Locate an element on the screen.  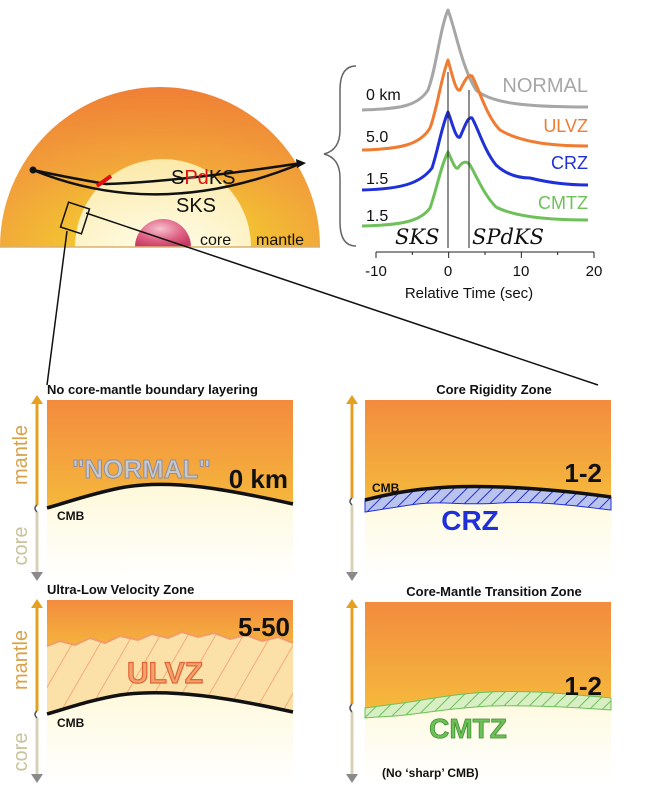
zoom-line-left is located at coordinates (57, 308).